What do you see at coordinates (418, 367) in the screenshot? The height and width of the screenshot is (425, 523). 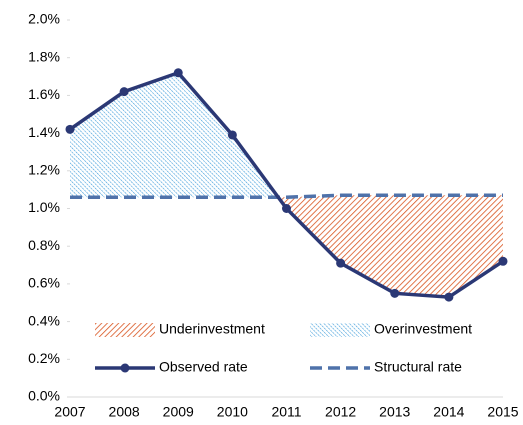 I see `legend-label: Structural rate` at bounding box center [418, 367].